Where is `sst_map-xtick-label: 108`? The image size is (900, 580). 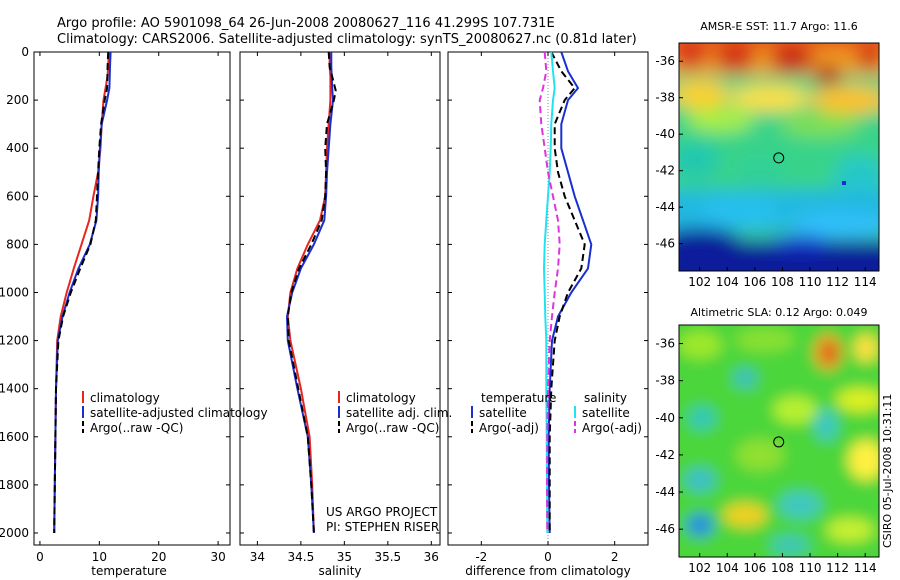
sst_map-xtick-label: 108 is located at coordinates (782, 282).